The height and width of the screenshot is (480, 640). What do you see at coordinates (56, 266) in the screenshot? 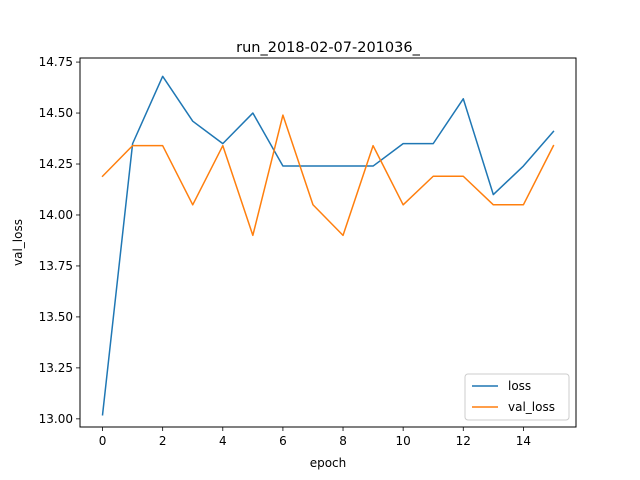
I see `y-tick-label: 13.75` at bounding box center [56, 266].